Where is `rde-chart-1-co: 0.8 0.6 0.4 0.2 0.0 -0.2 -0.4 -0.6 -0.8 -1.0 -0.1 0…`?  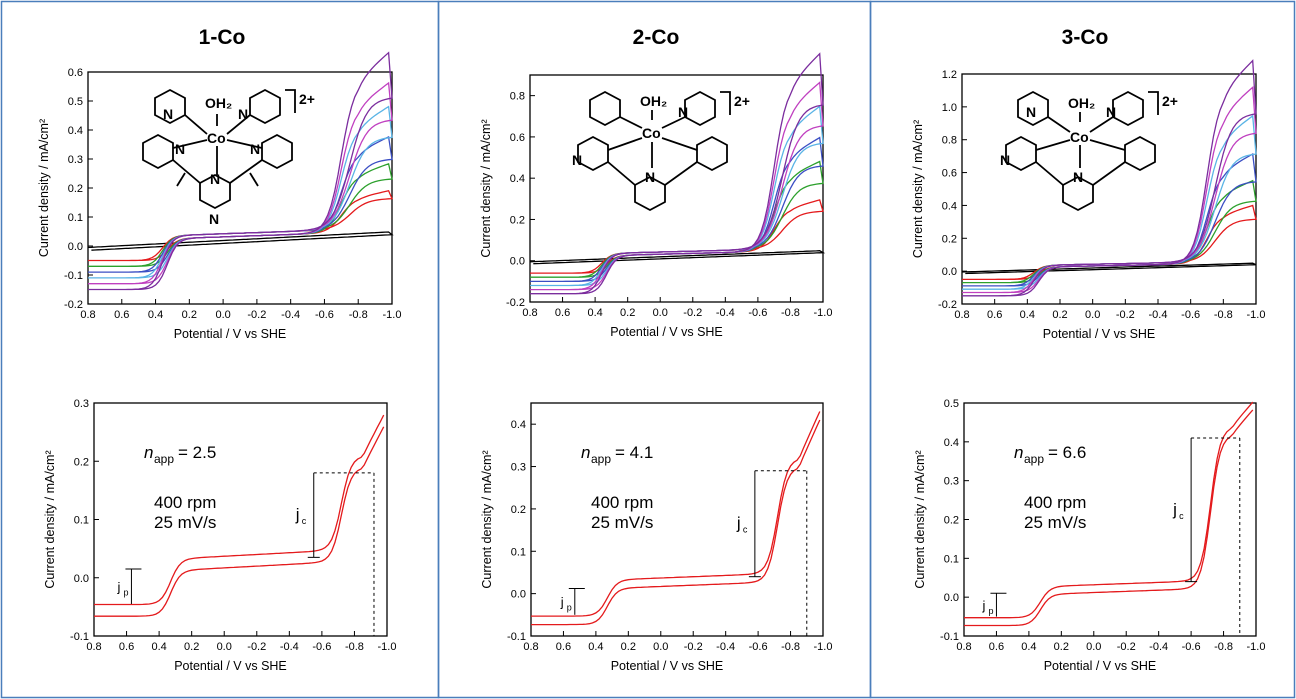 rde-chart-1-co: 0.8 0.6 0.4 0.2 0.0 -0.2 -0.4 -0.6 -0.8 -1.0 -0.1 0… is located at coordinates (219, 535).